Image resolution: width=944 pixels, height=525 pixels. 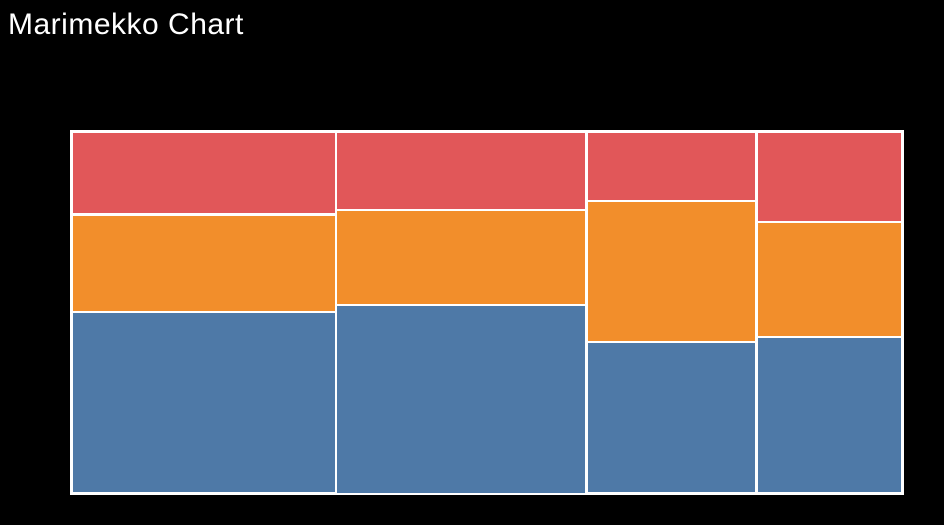 I want to click on segment-blue-bottom-col4, so click(x=829, y=415).